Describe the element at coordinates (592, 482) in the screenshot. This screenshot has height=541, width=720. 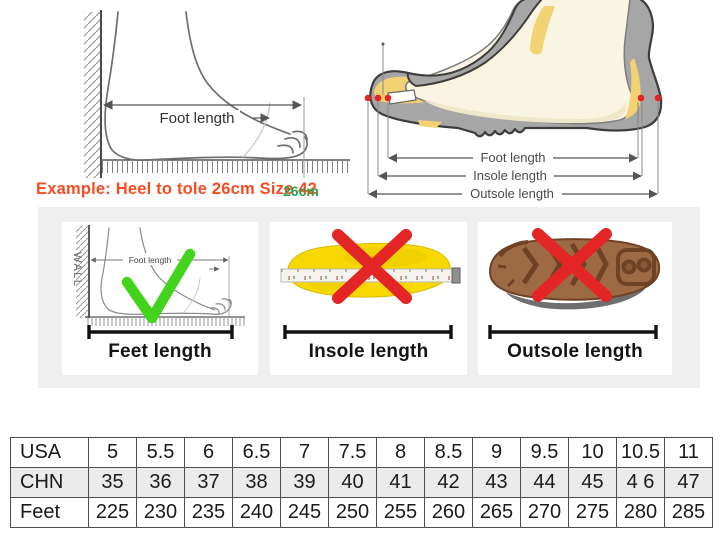
I see `size-cell: 45` at that location.